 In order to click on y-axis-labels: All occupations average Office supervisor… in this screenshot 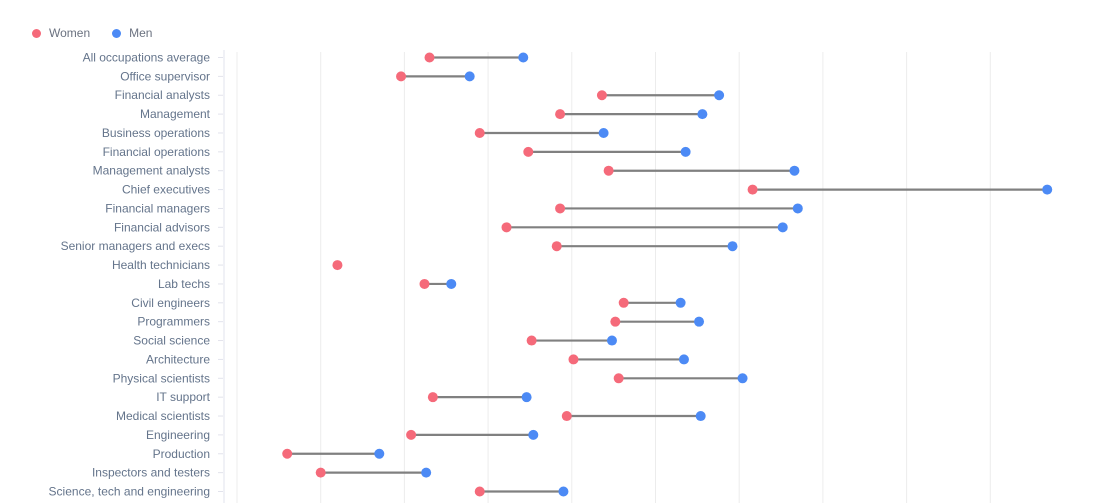, I will do `click(130, 275)`.